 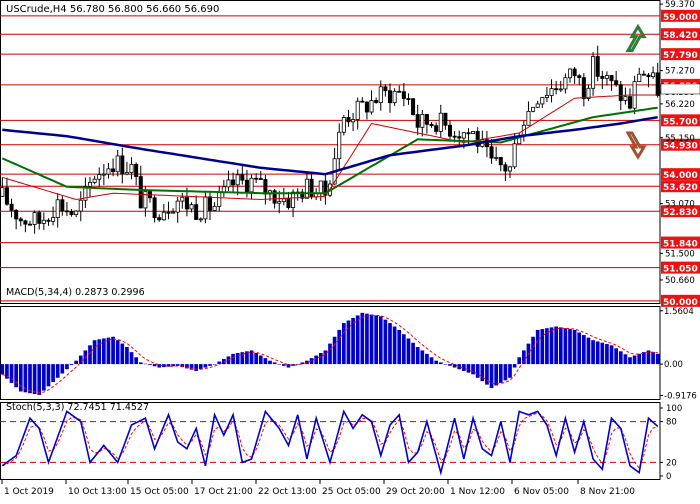 I want to click on price-tick-label: 51.500, so click(x=680, y=254).